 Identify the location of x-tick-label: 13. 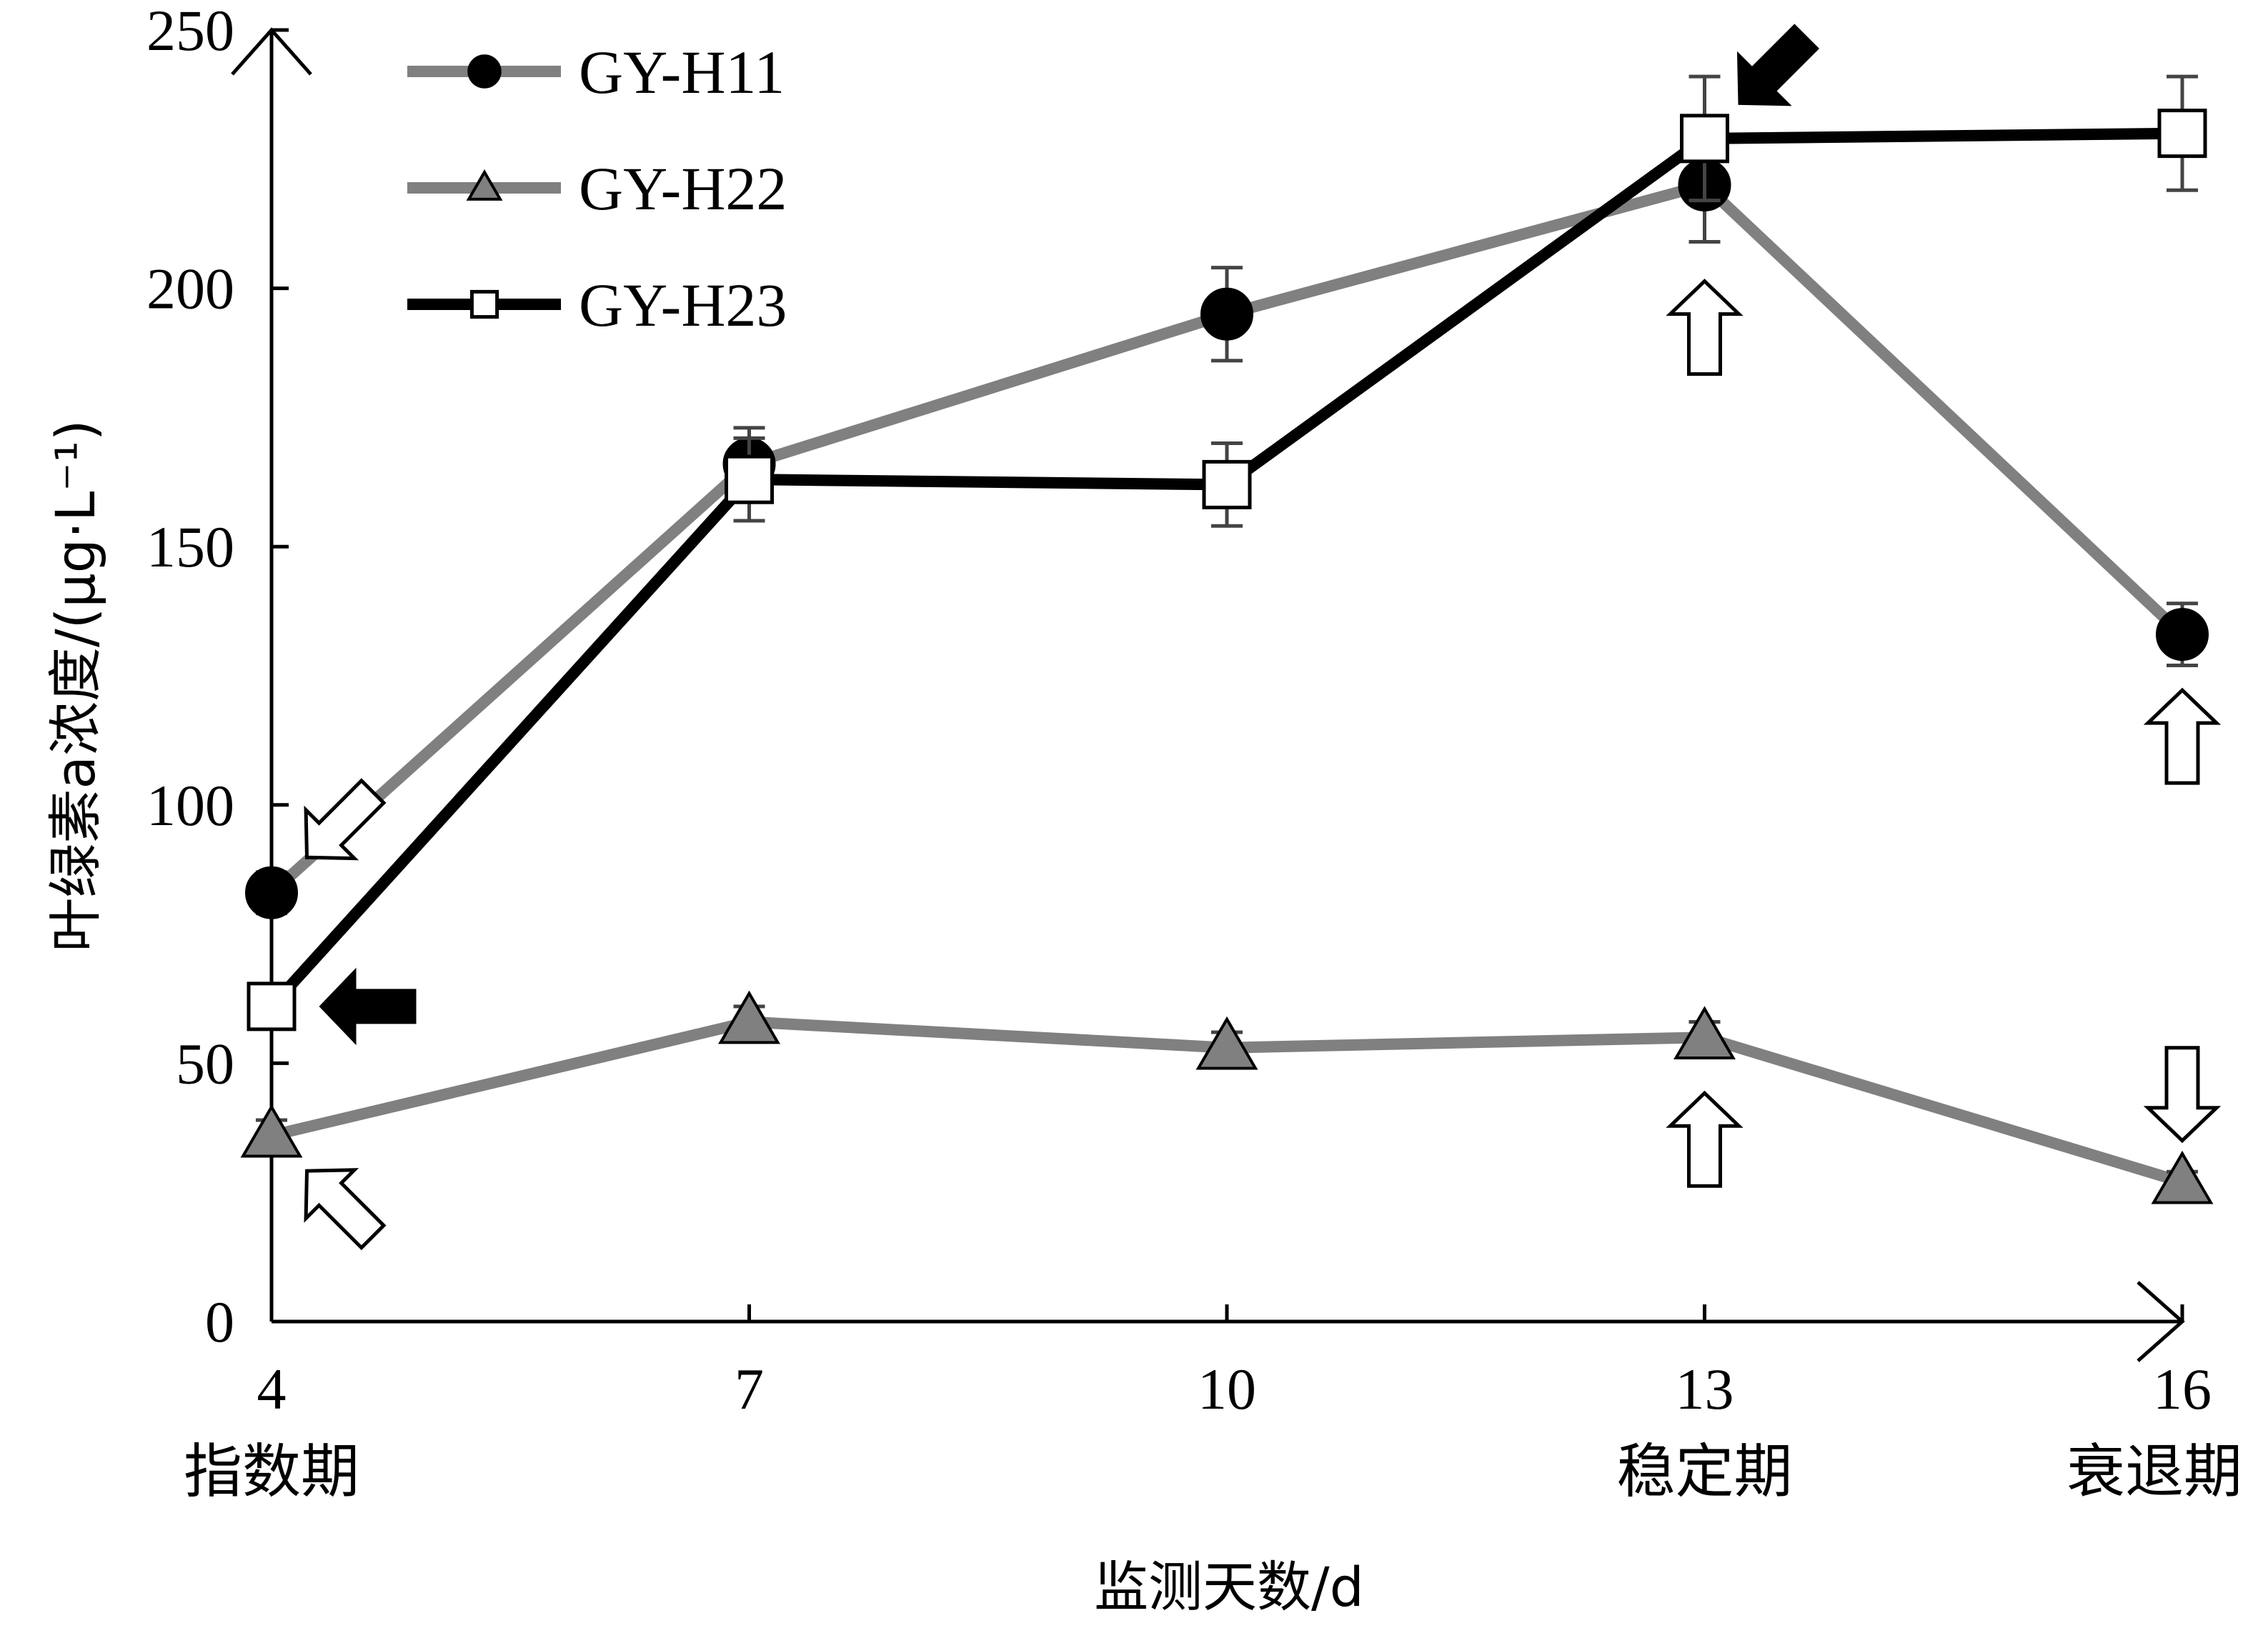
(1705, 1389).